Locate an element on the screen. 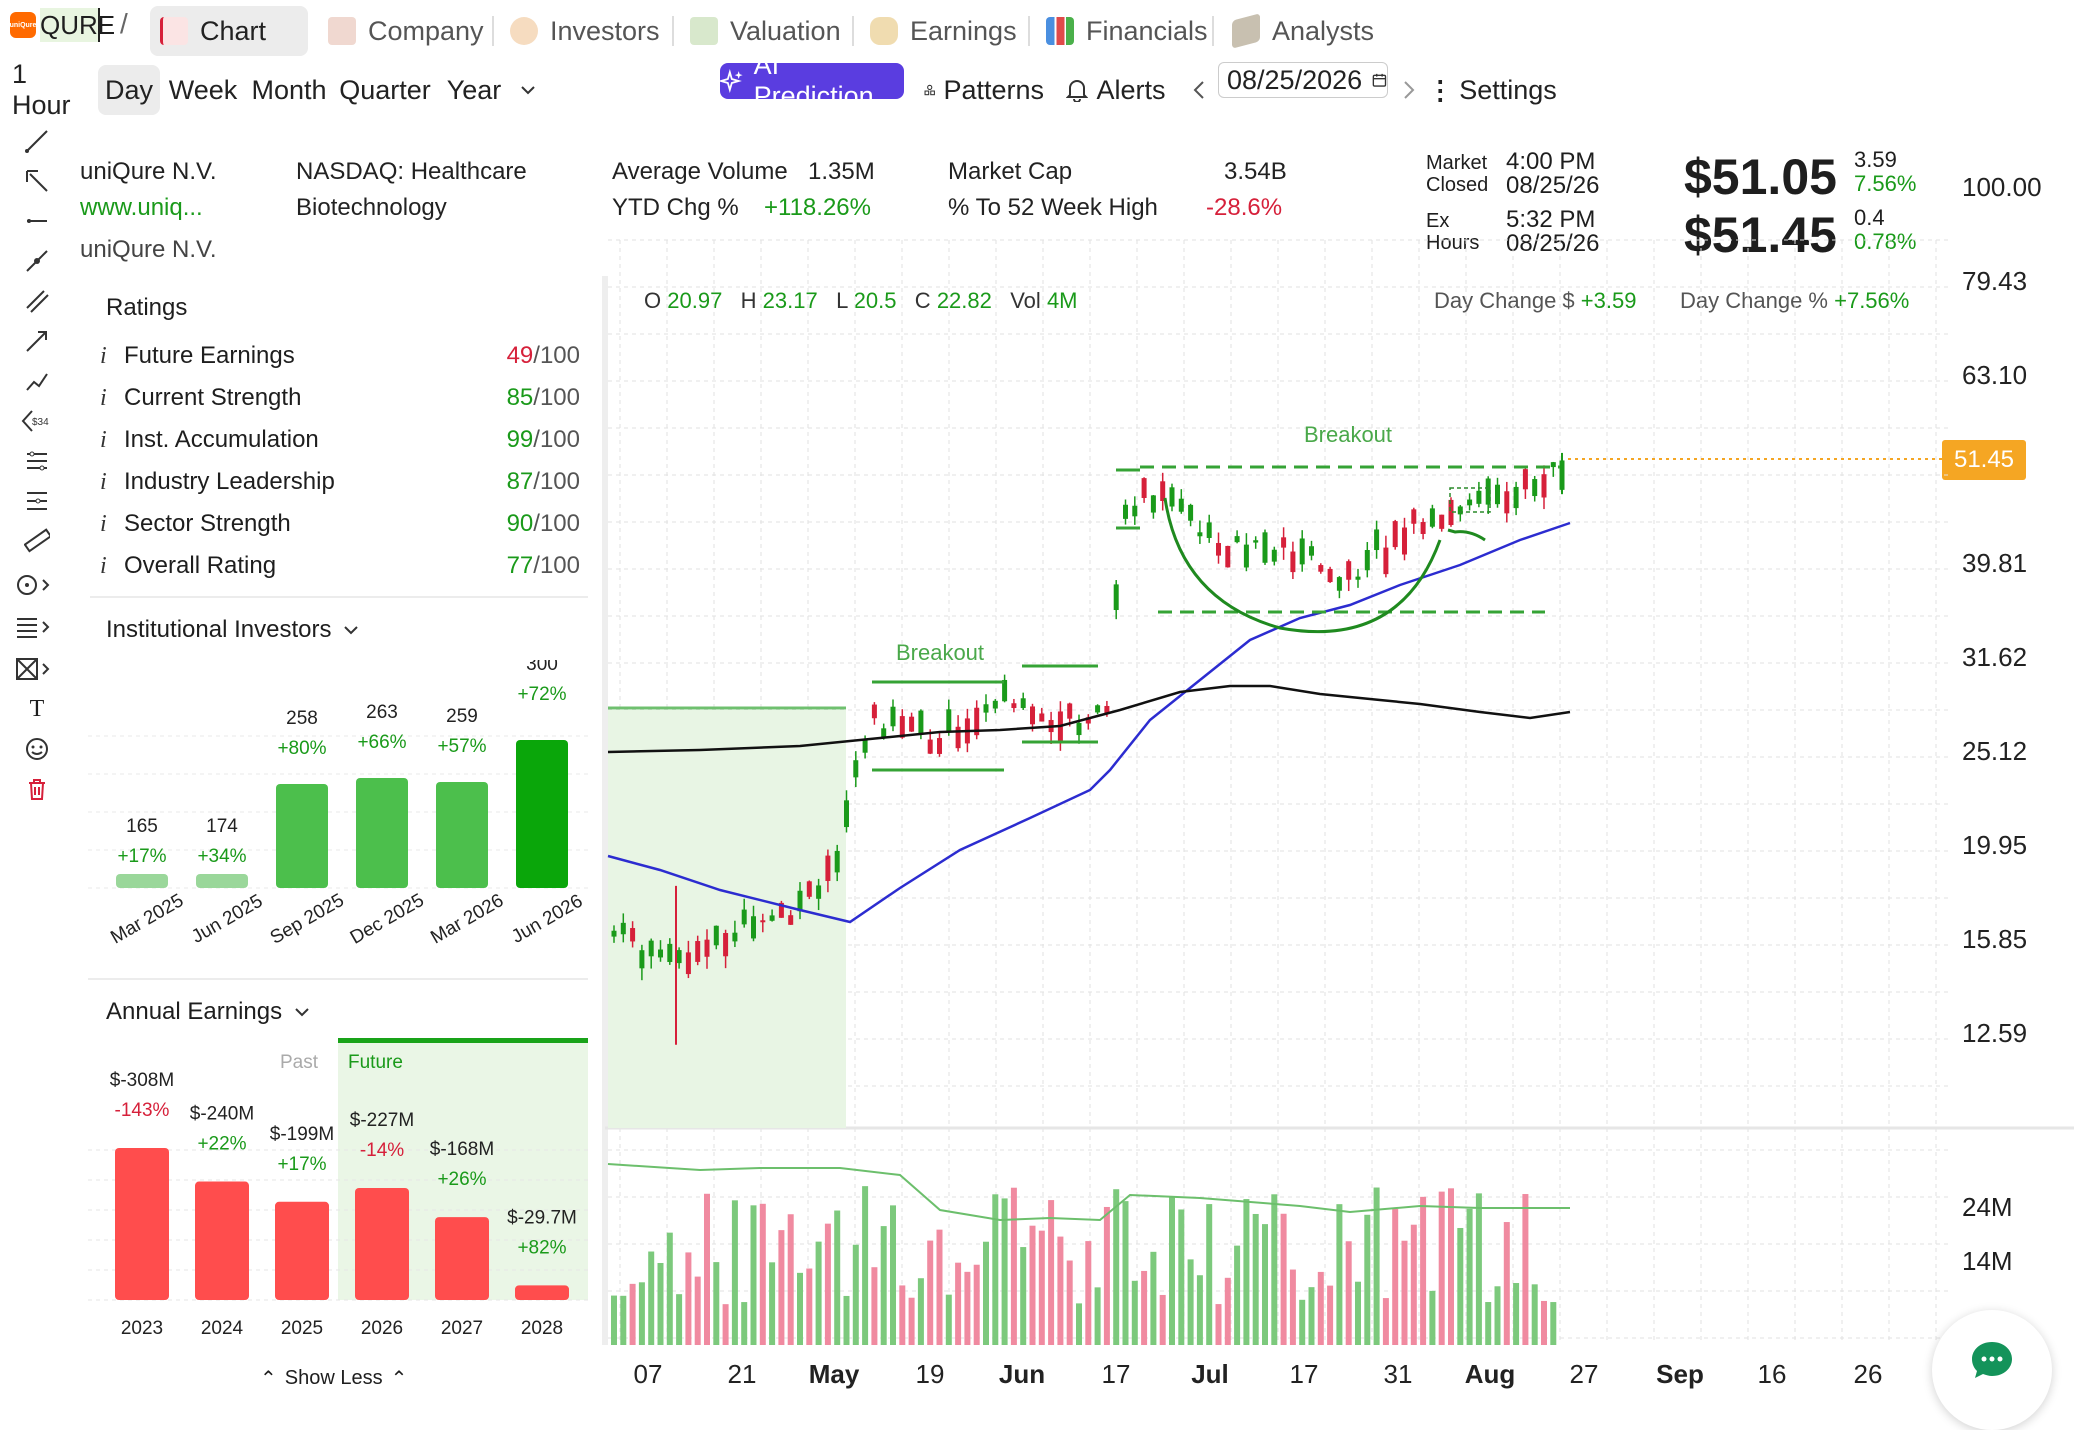  show-less-button: ⌃ Show Less ⌃ is located at coordinates (333, 1378).